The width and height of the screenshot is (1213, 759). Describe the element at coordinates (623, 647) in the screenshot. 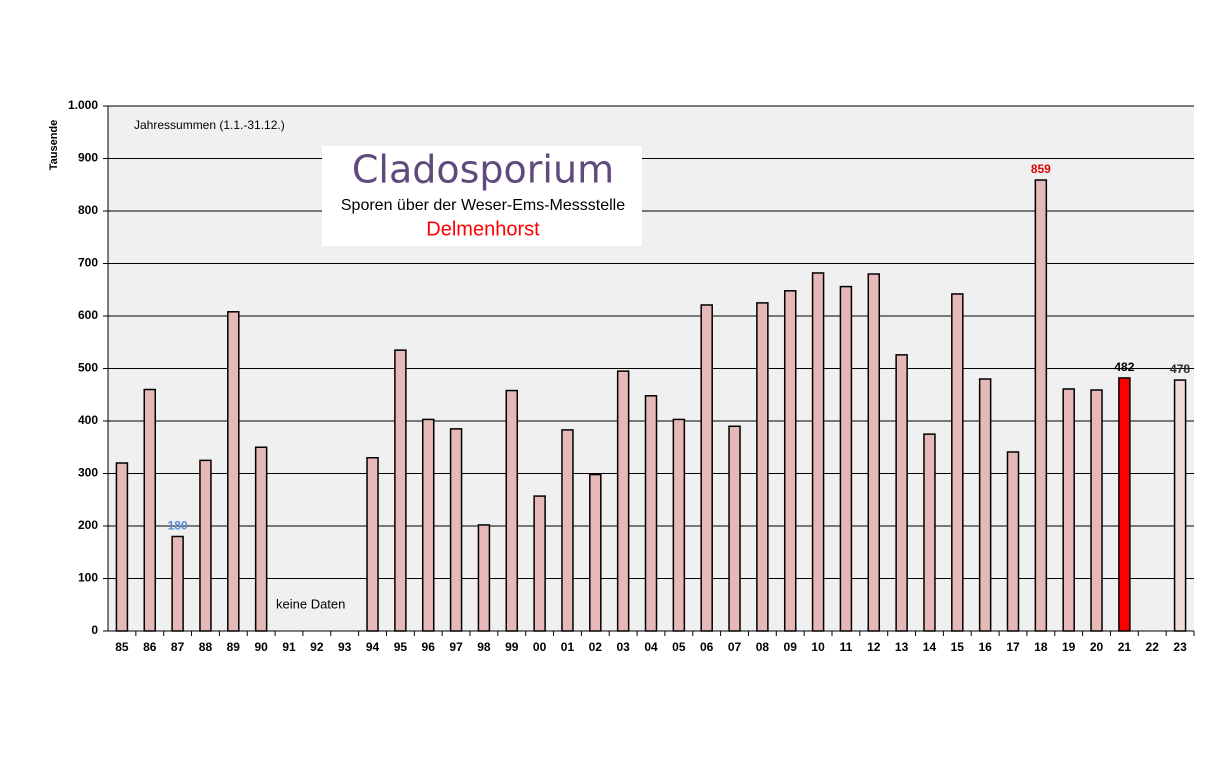

I see `x-tick-label: 03` at that location.